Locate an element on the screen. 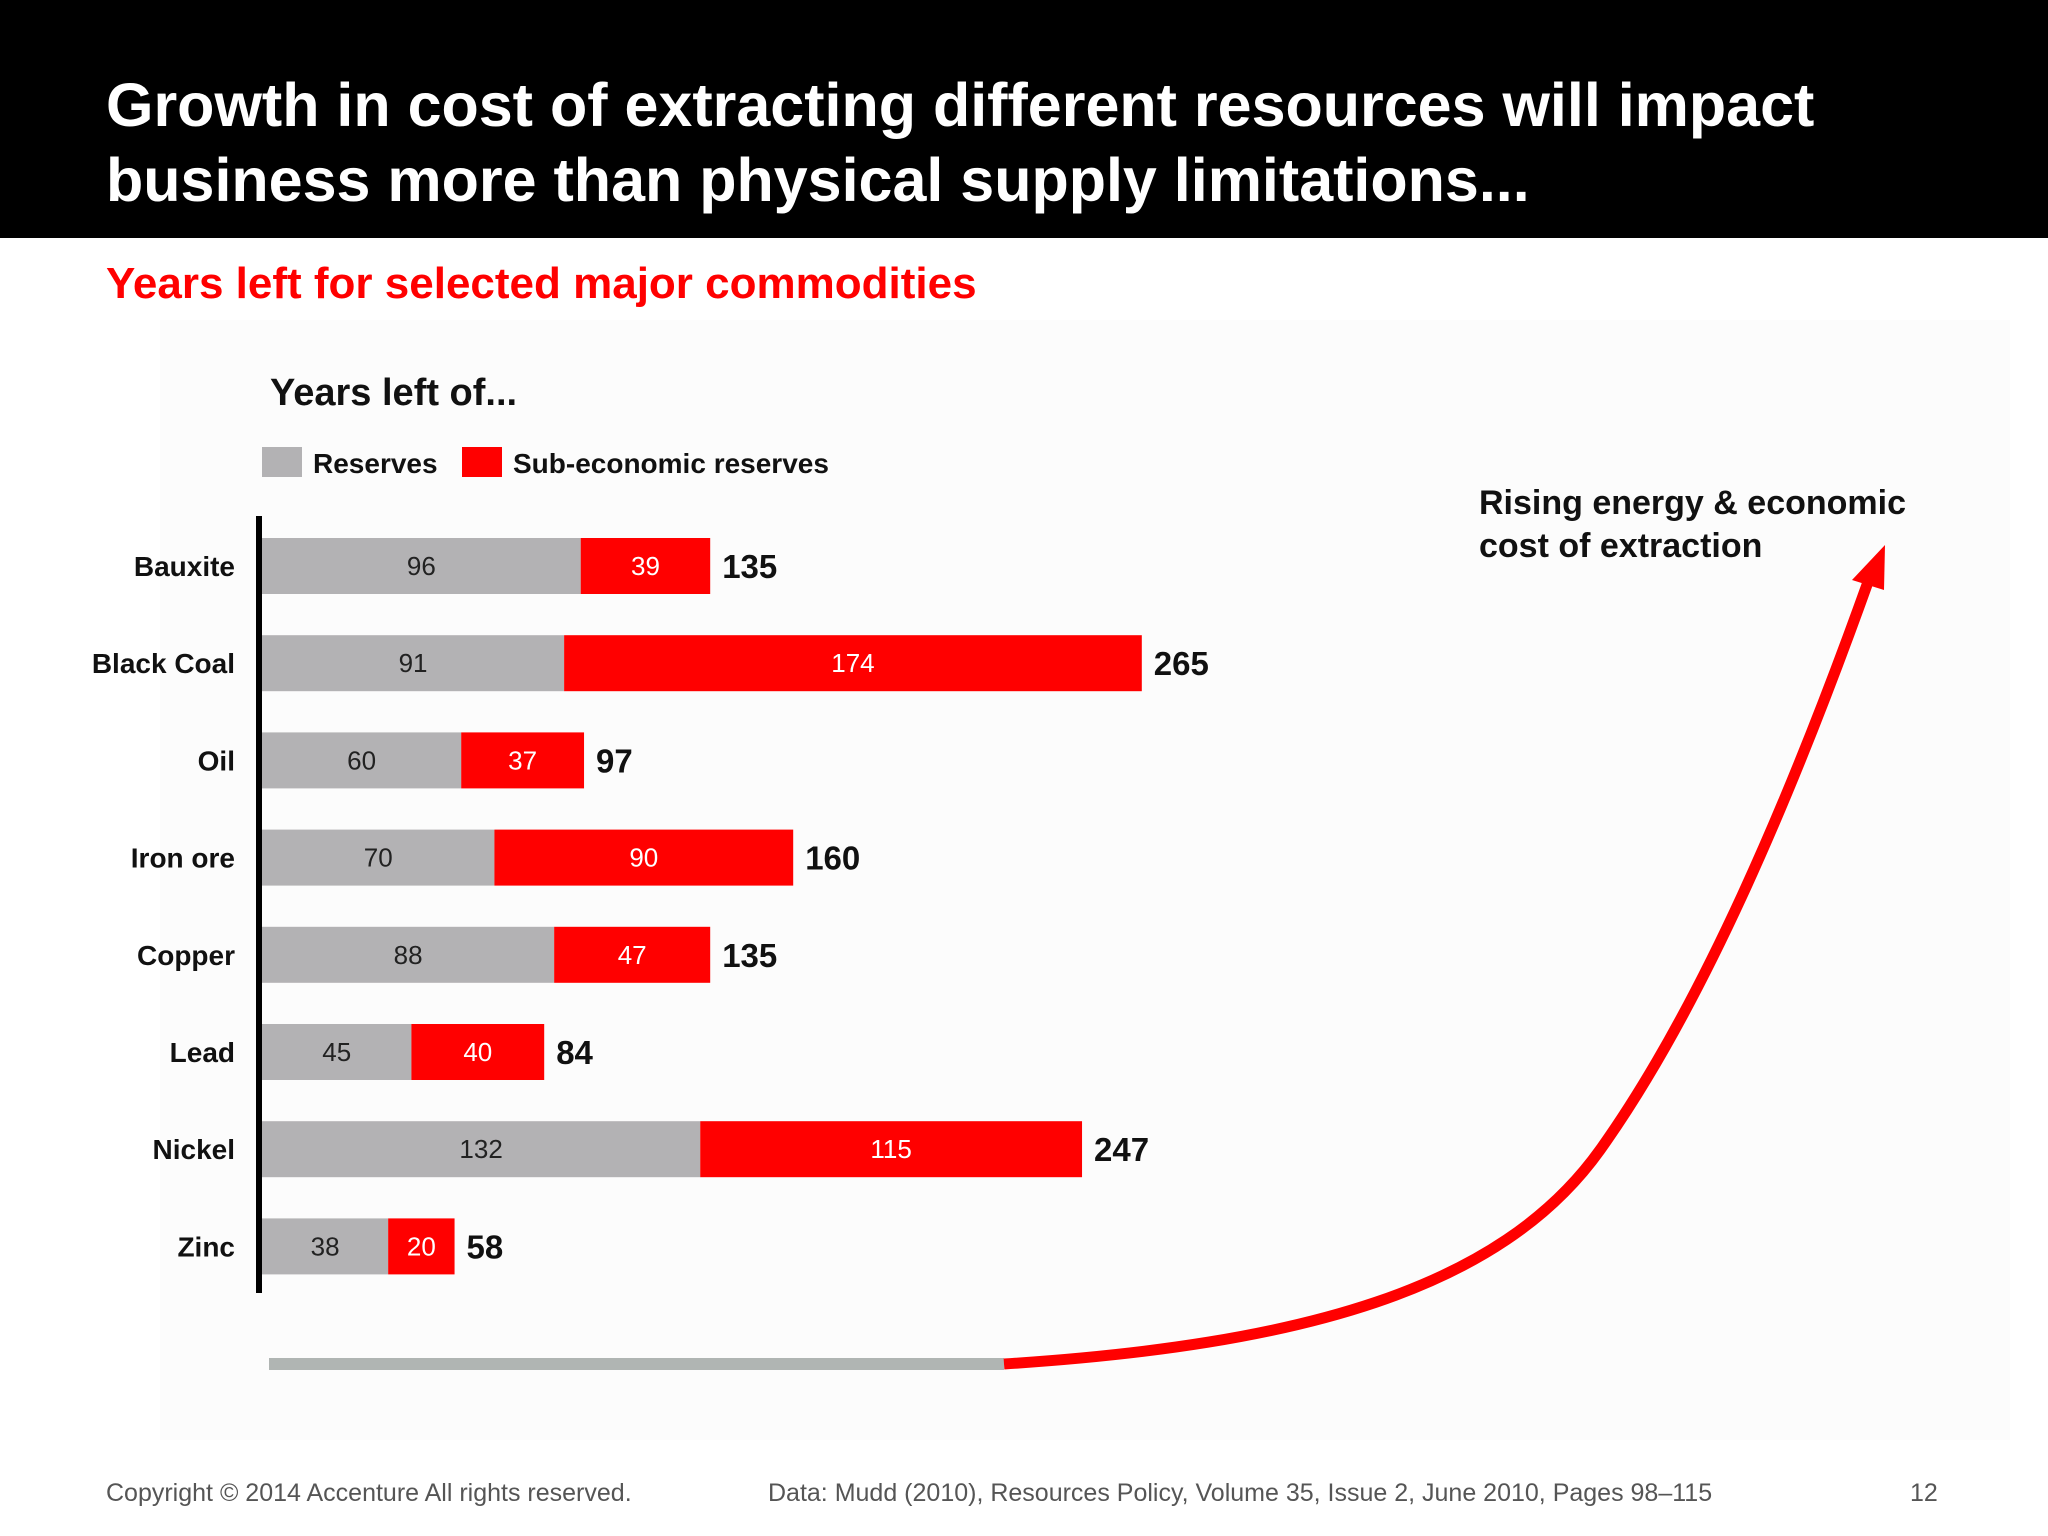 The width and height of the screenshot is (2048, 1536). value-label-sub-economic-nickel: 115 is located at coordinates (890, 1149).